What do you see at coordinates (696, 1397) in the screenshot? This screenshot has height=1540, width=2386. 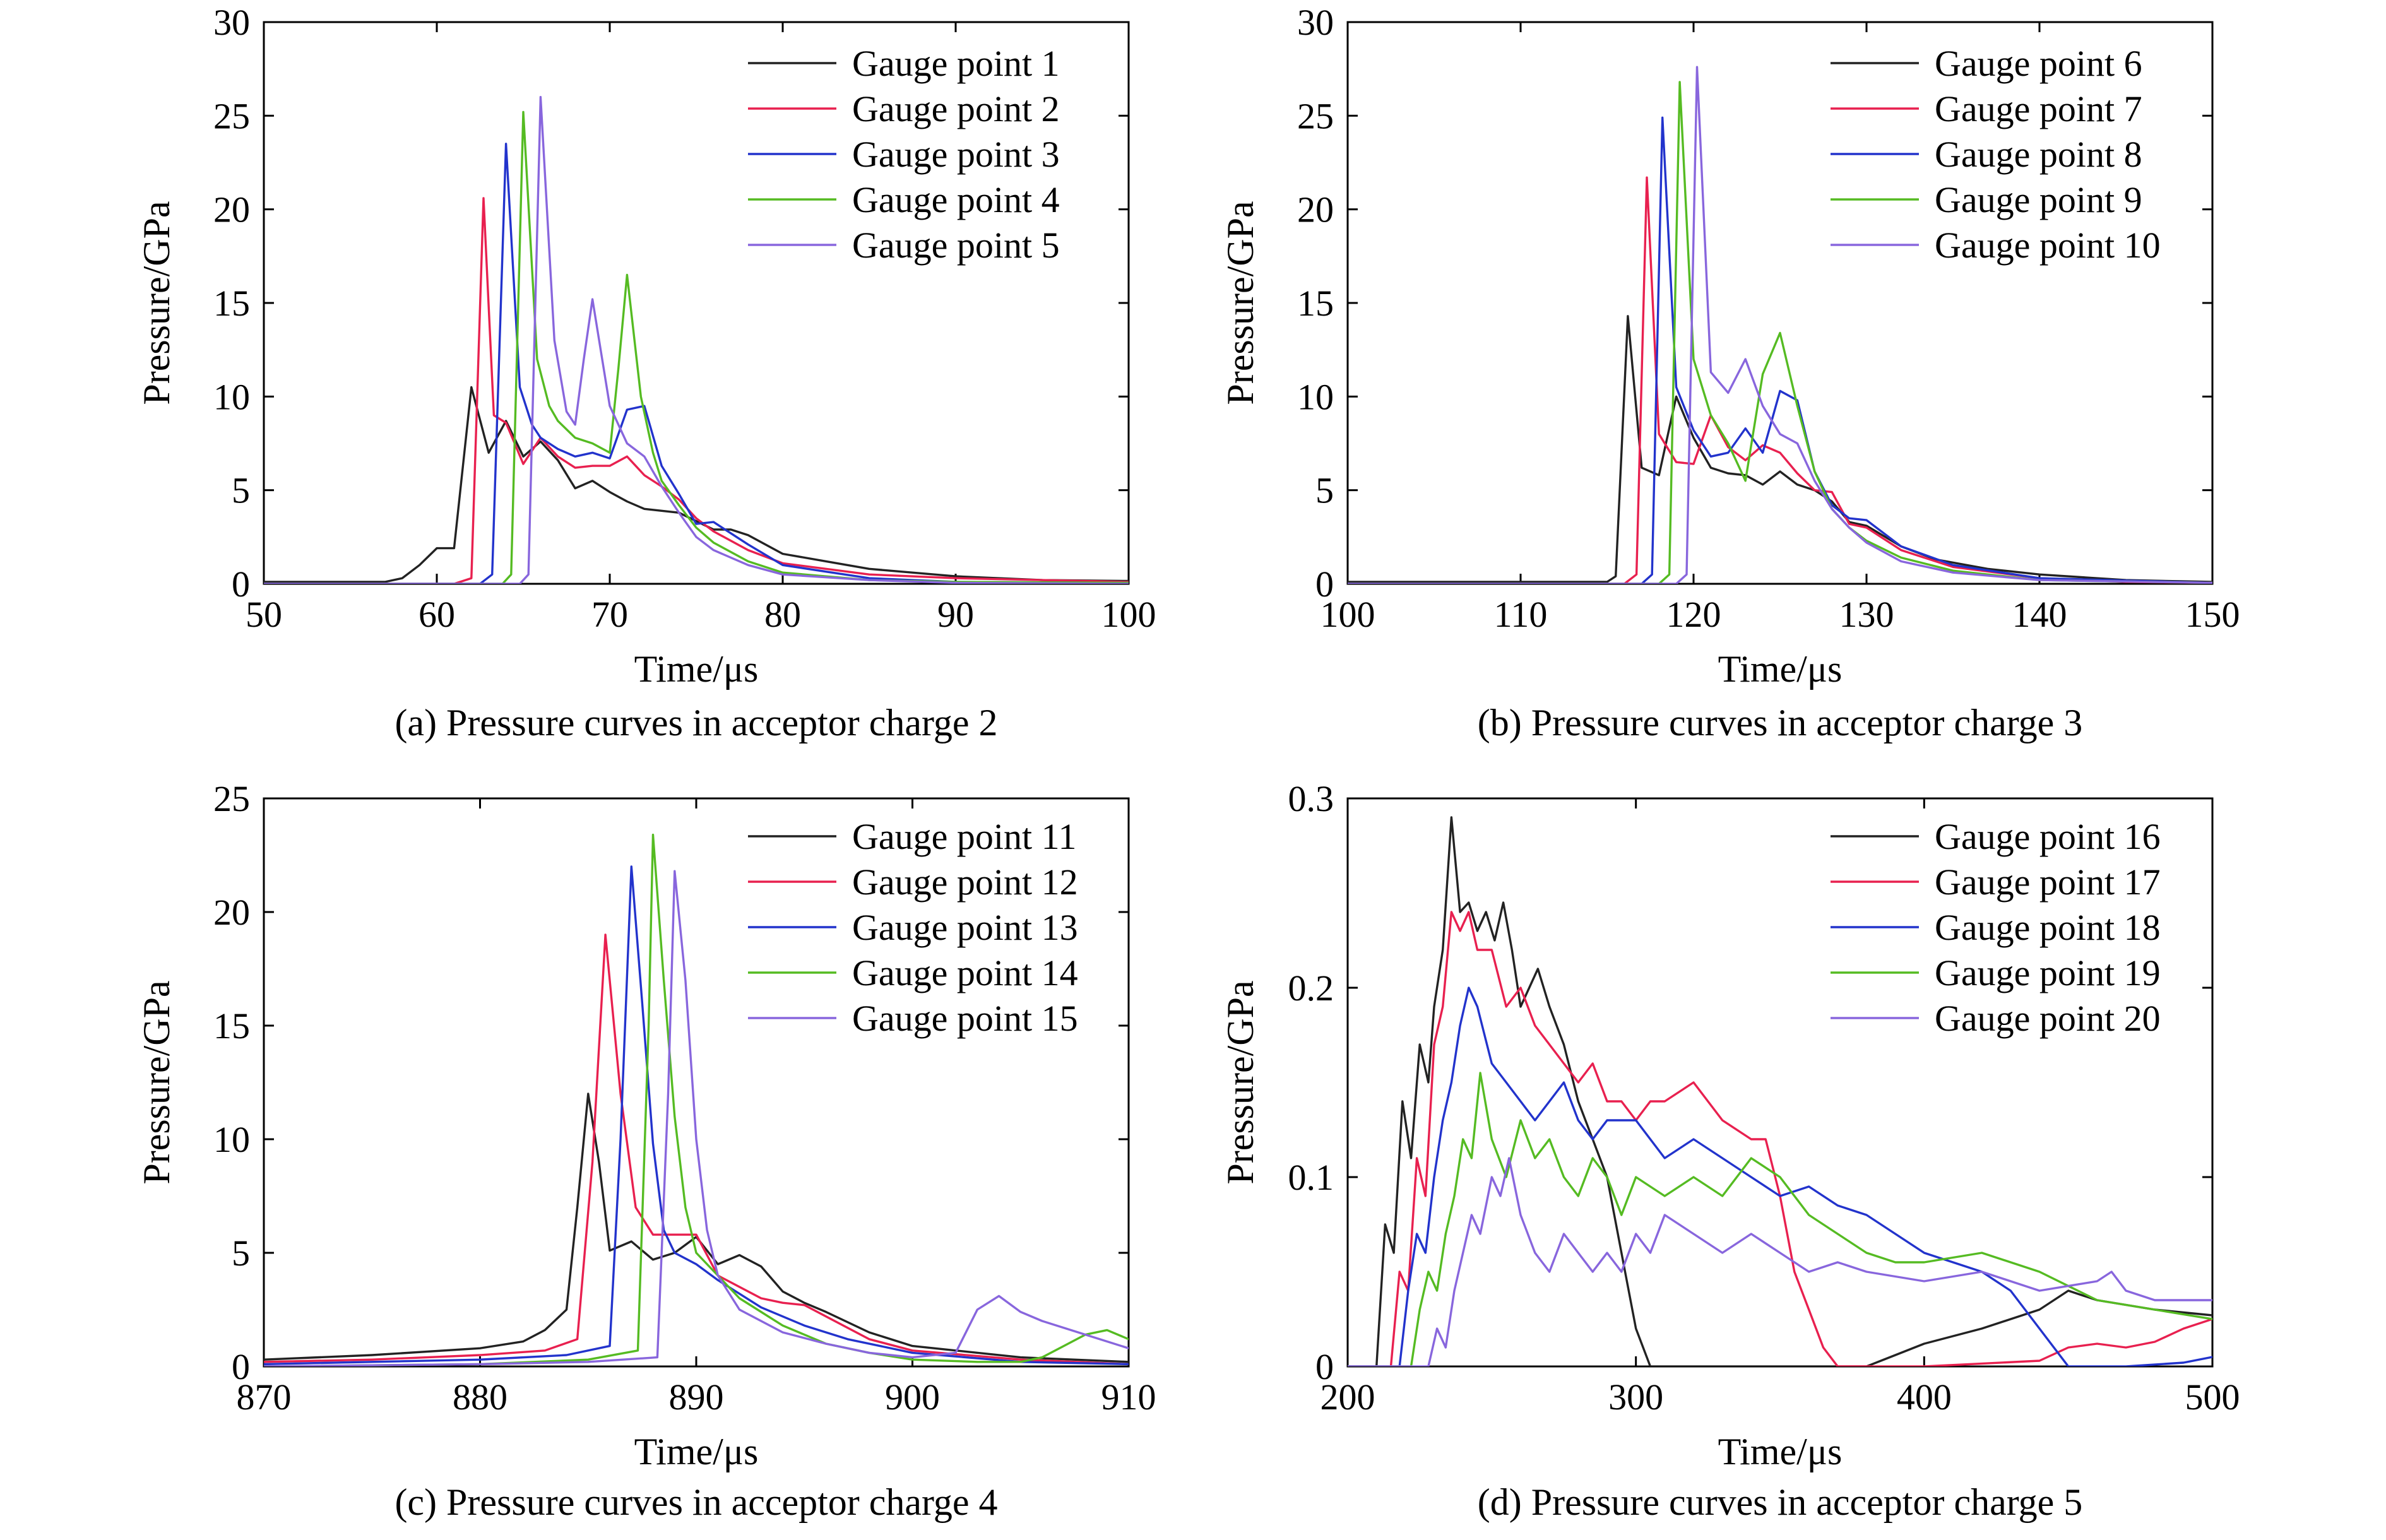 I see `x-tick-label: 890` at bounding box center [696, 1397].